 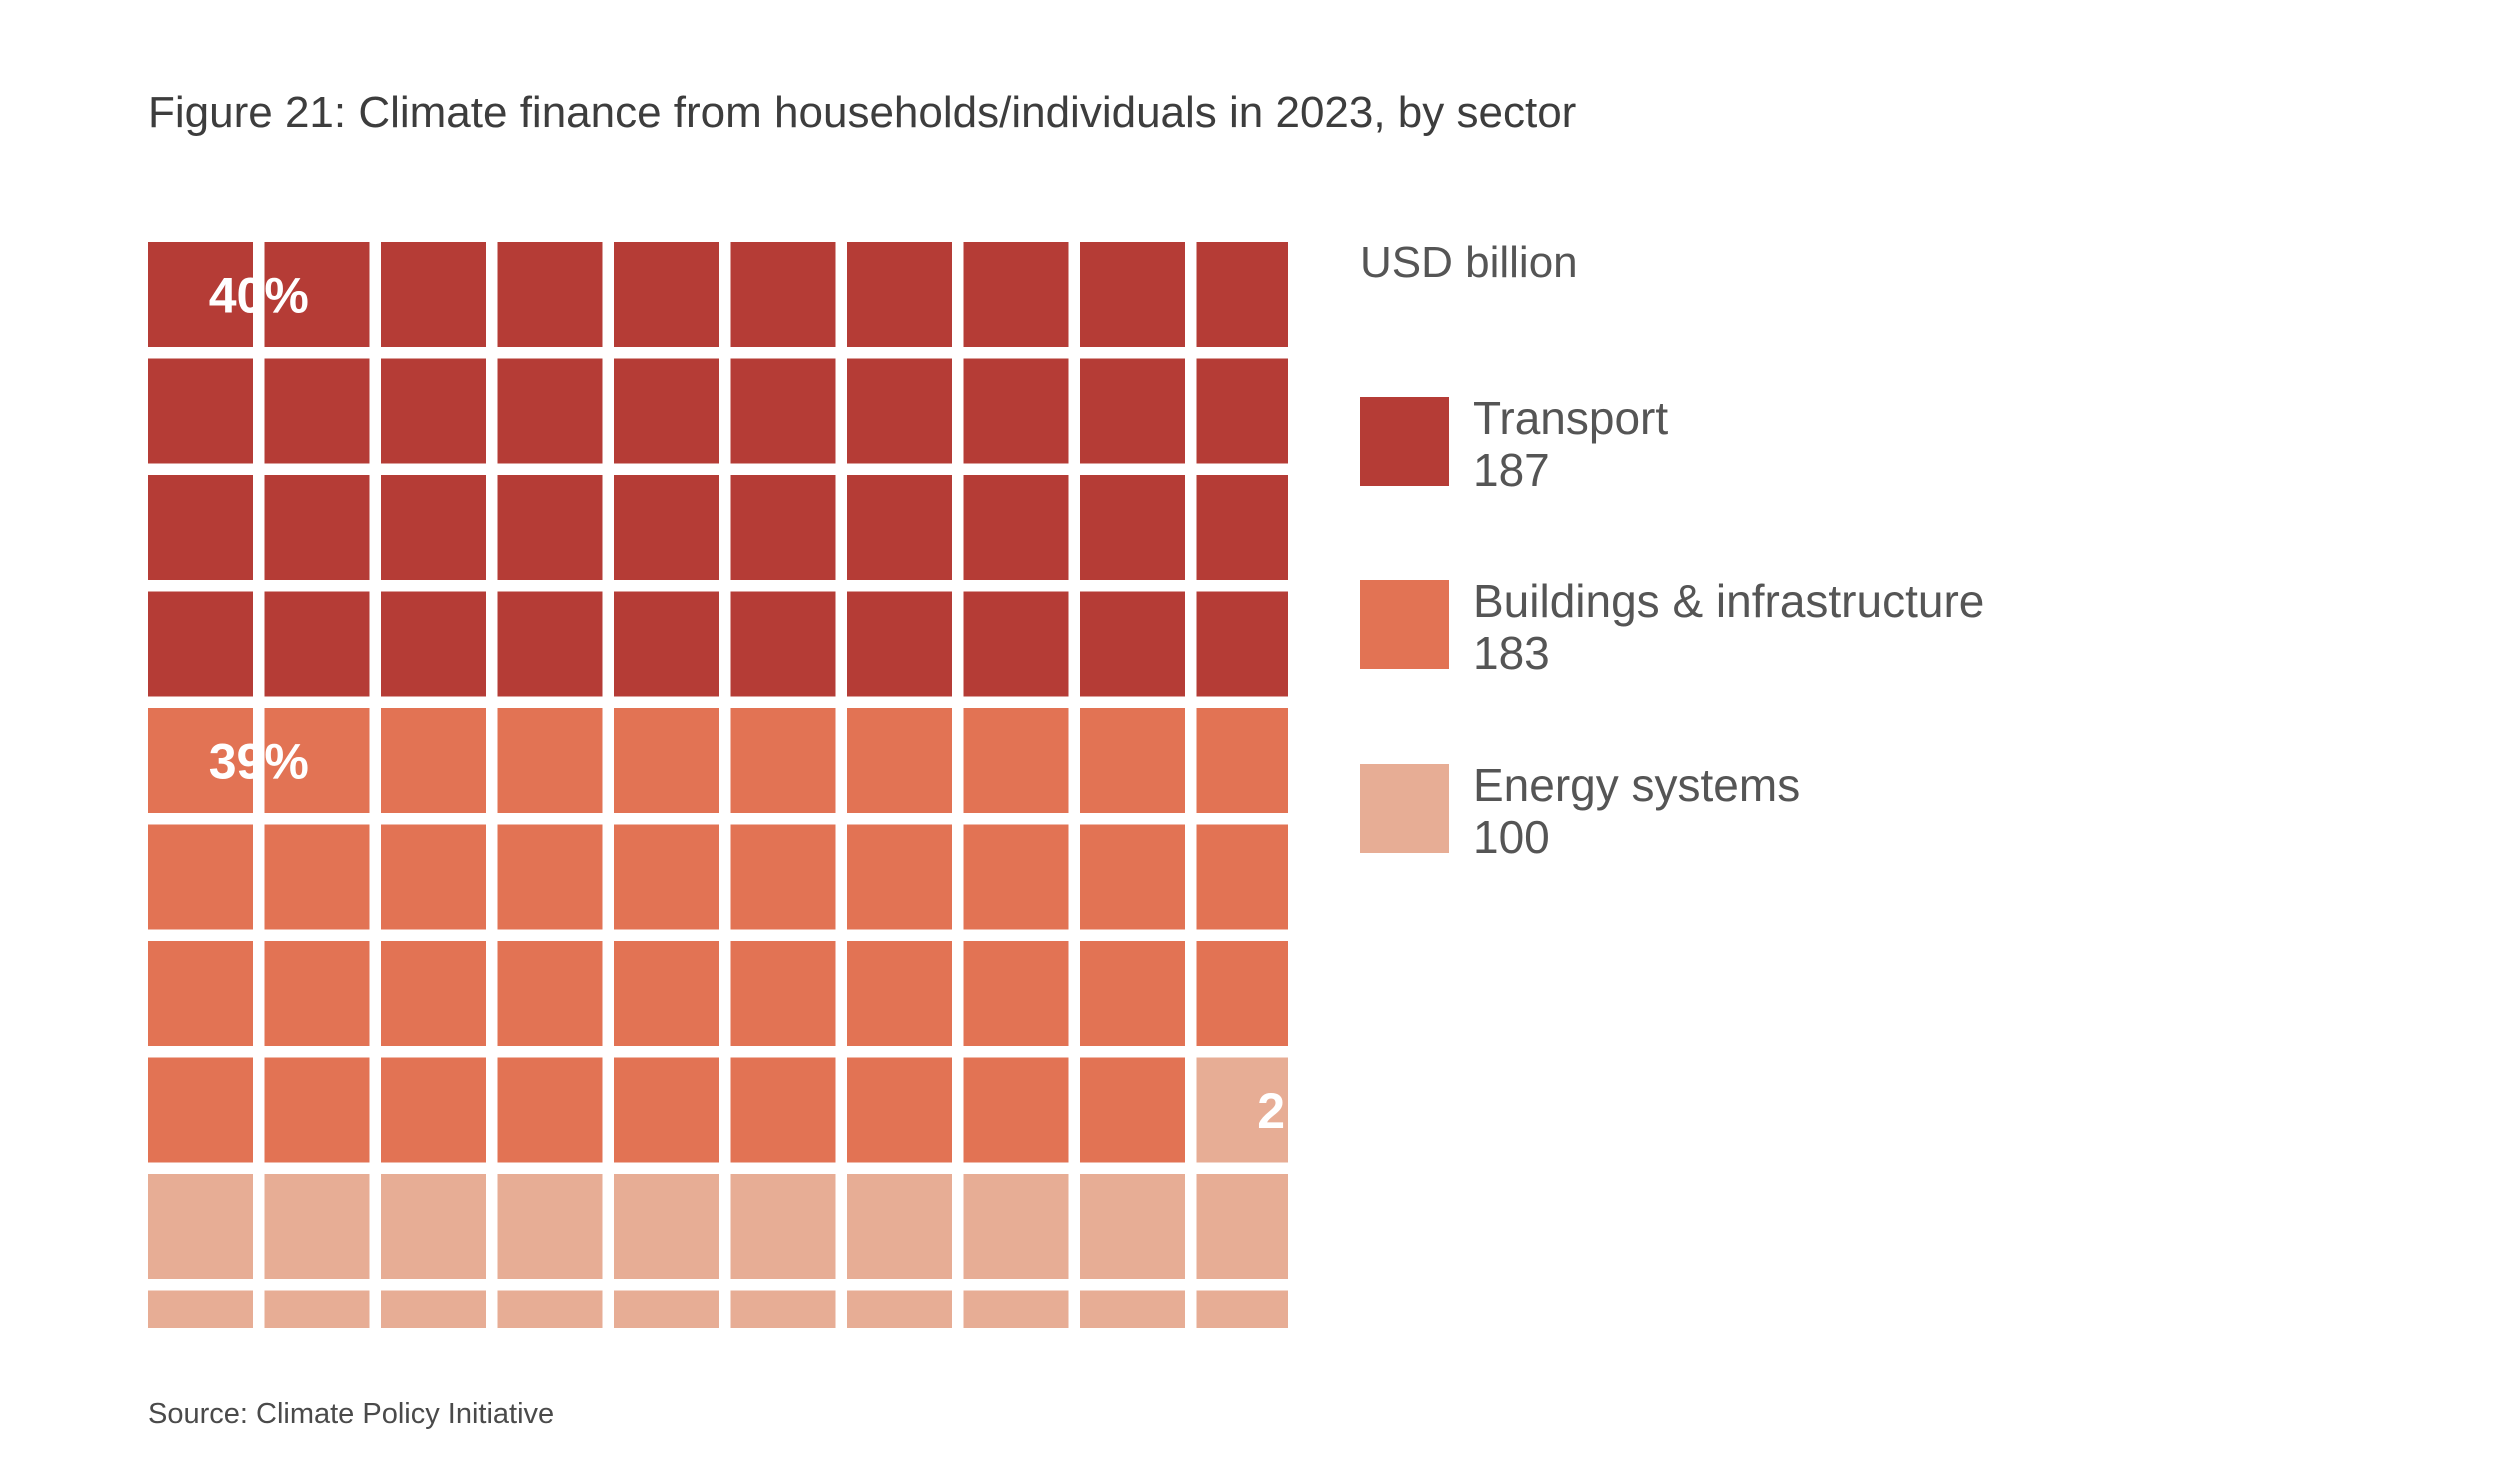 I want to click on legend-label-transport: Transport, so click(x=1571, y=418).